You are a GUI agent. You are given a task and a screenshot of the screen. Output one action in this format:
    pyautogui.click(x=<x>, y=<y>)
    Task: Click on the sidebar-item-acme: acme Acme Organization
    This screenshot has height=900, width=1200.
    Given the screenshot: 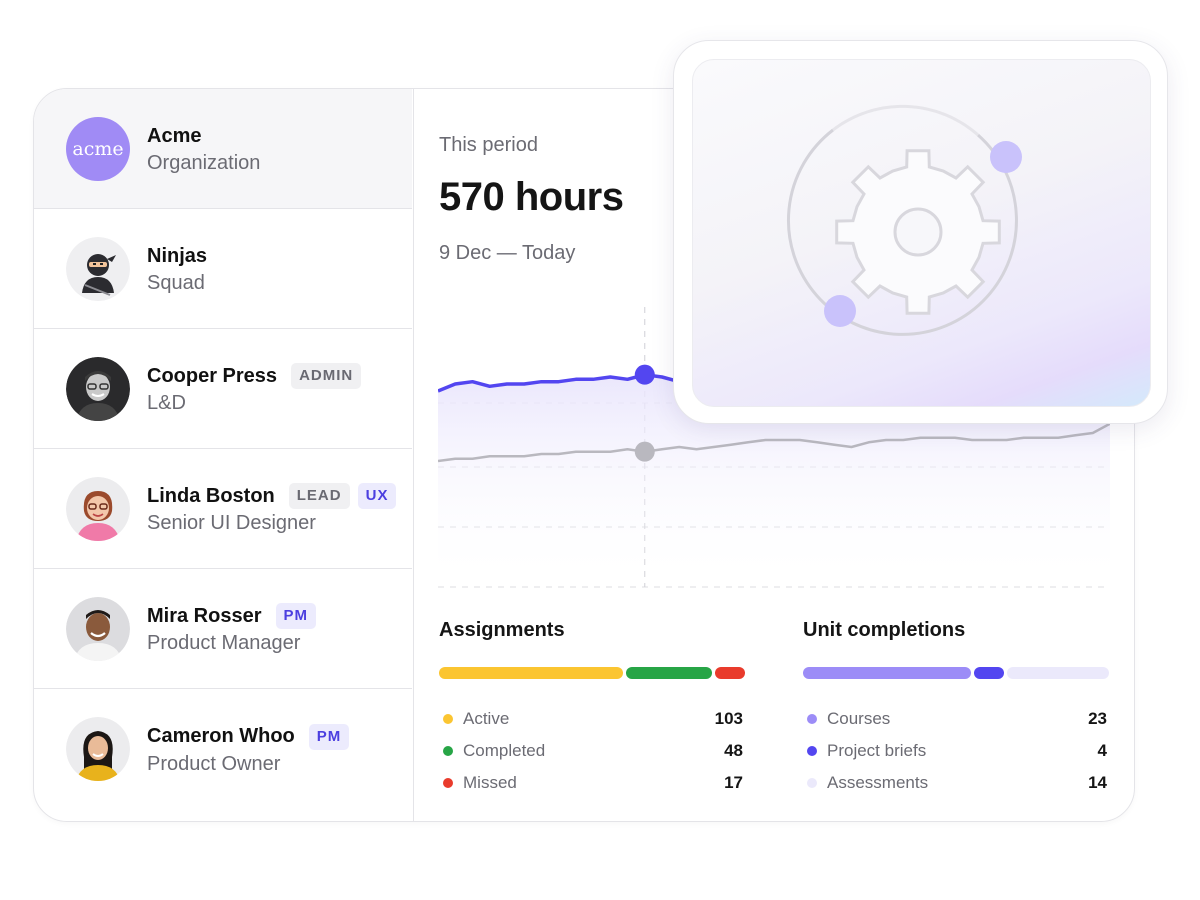 What is the action you would take?
    pyautogui.click(x=223, y=149)
    